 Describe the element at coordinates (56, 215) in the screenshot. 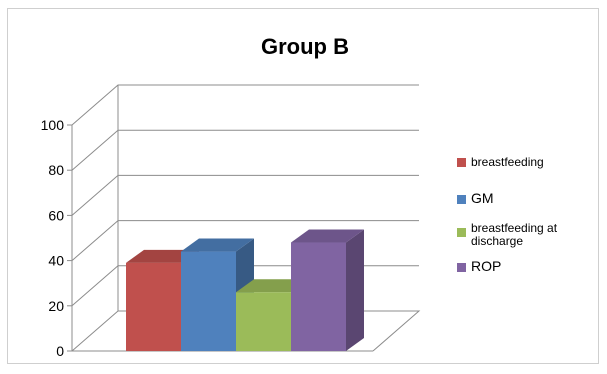

I see `y-tick-label: 60` at that location.